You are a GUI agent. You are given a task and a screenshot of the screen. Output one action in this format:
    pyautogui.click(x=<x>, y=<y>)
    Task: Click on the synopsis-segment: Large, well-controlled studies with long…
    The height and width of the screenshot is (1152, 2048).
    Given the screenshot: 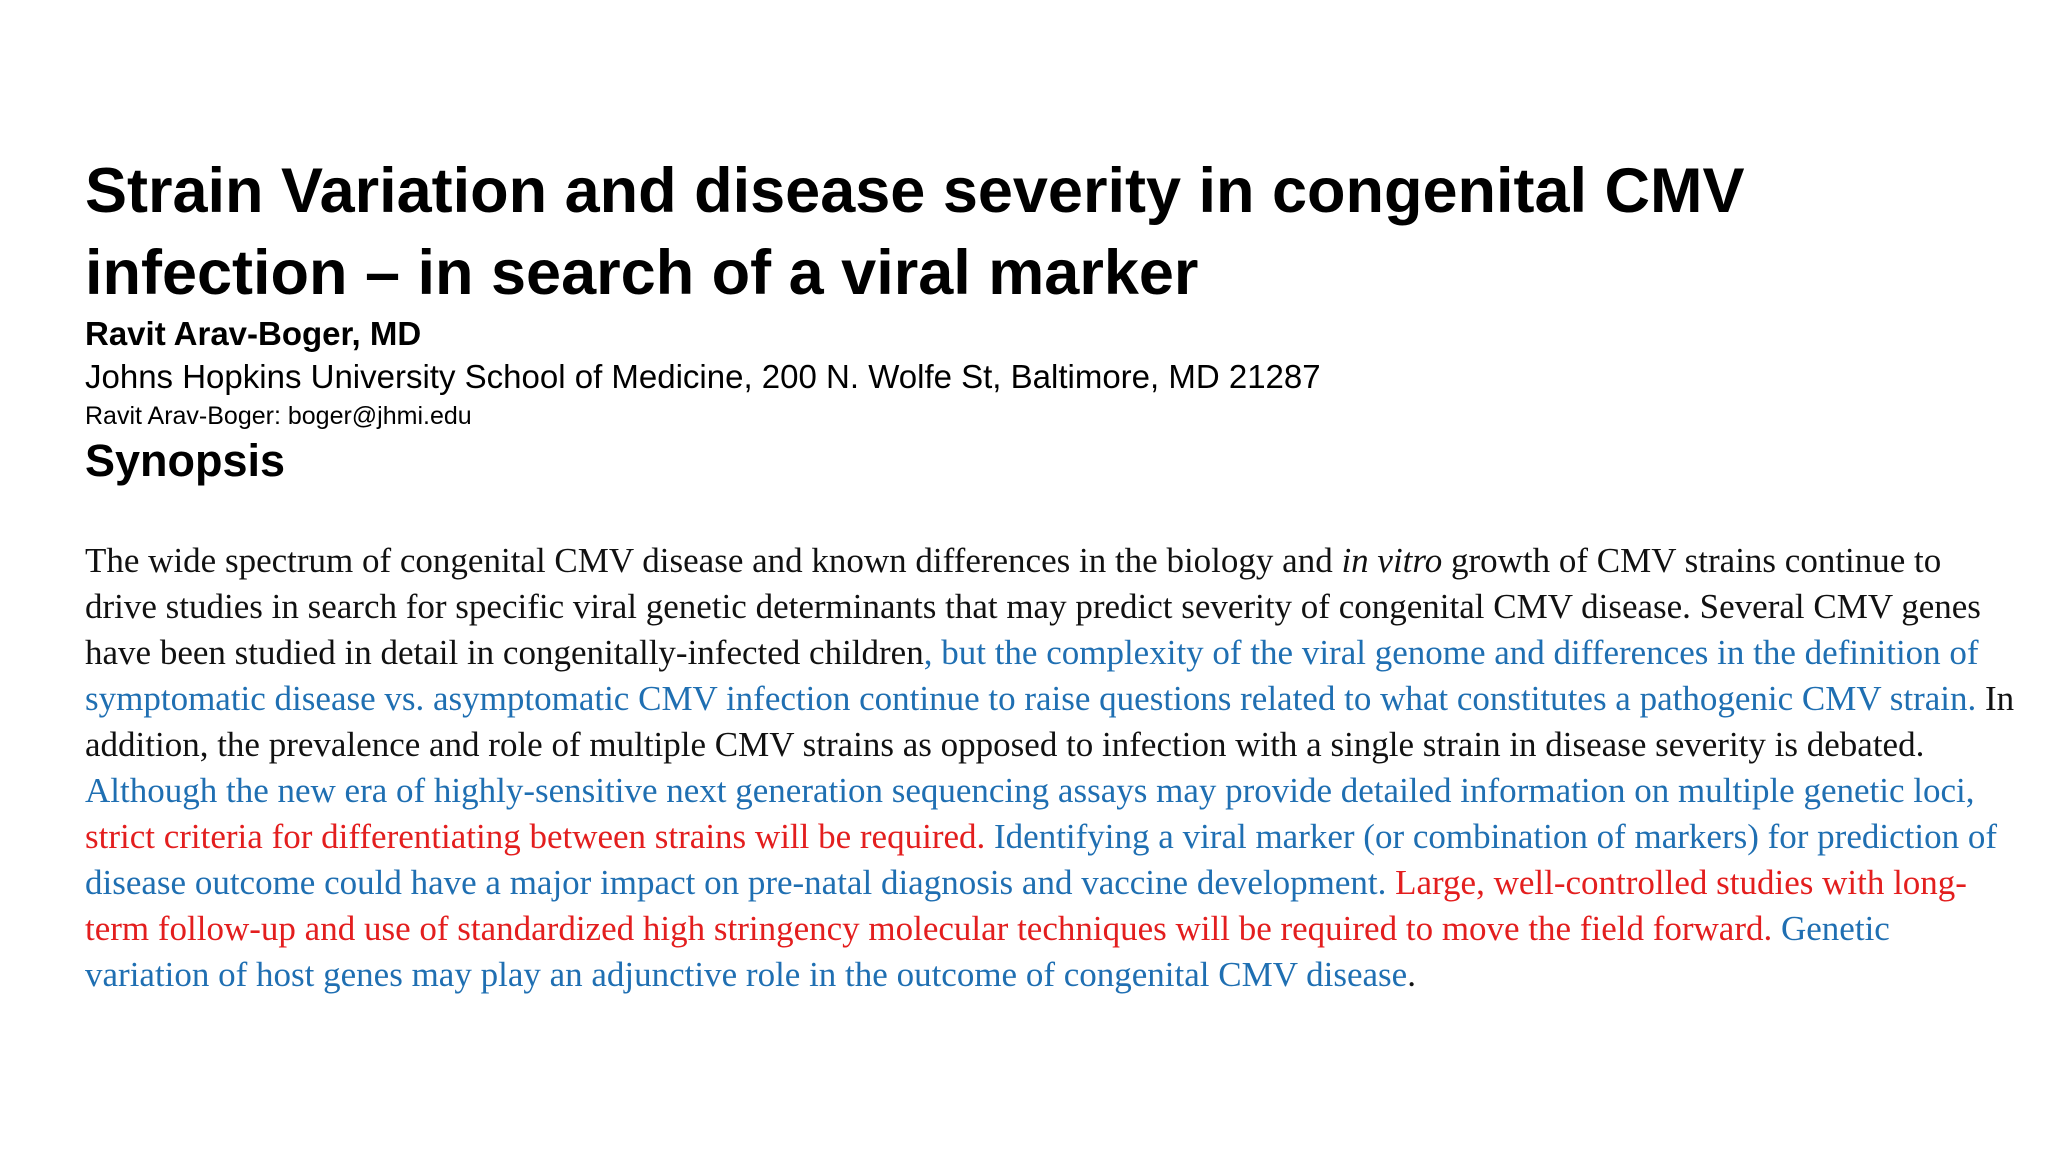 What is the action you would take?
    pyautogui.click(x=1026, y=905)
    